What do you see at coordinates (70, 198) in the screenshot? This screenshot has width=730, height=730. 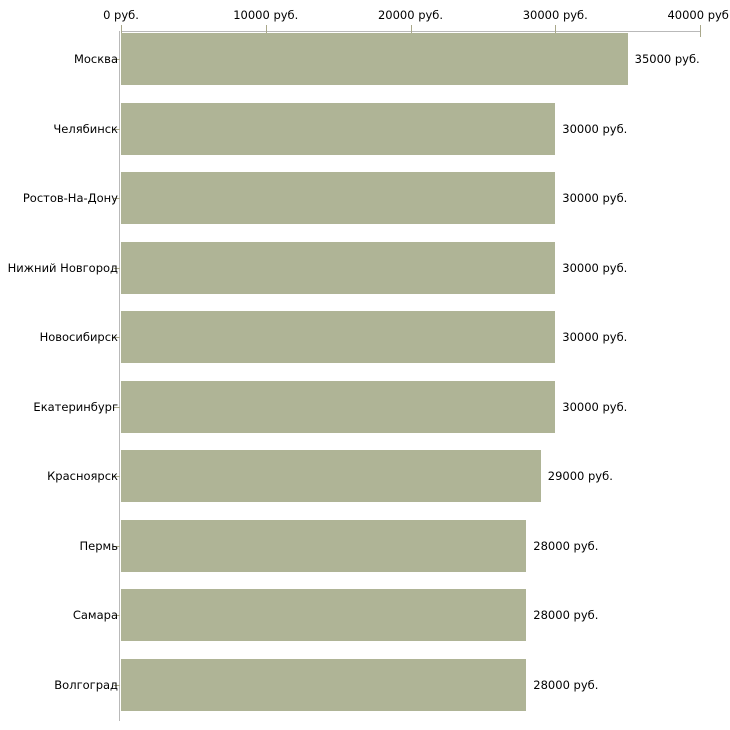 I see `y-axis-category-label: Ростов-На-Дону` at bounding box center [70, 198].